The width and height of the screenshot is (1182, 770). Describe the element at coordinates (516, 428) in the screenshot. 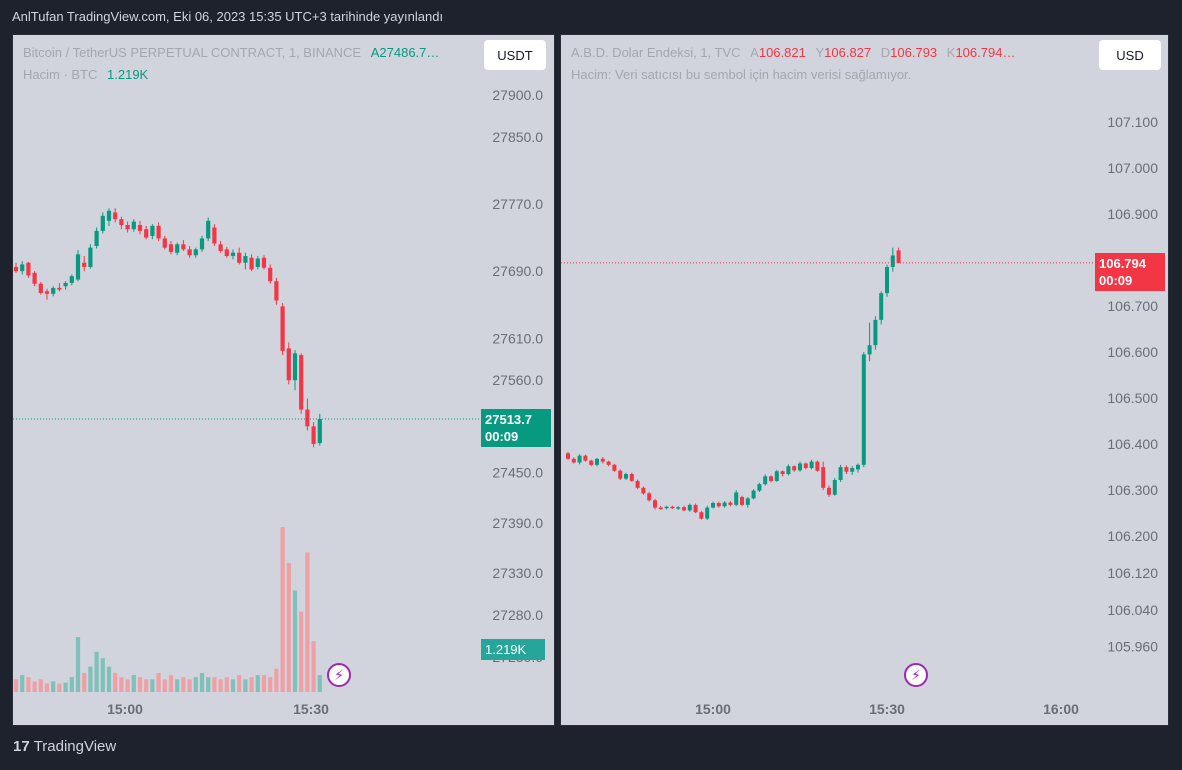

I see `btc-last-price-tag: 27513.7 00:09` at that location.